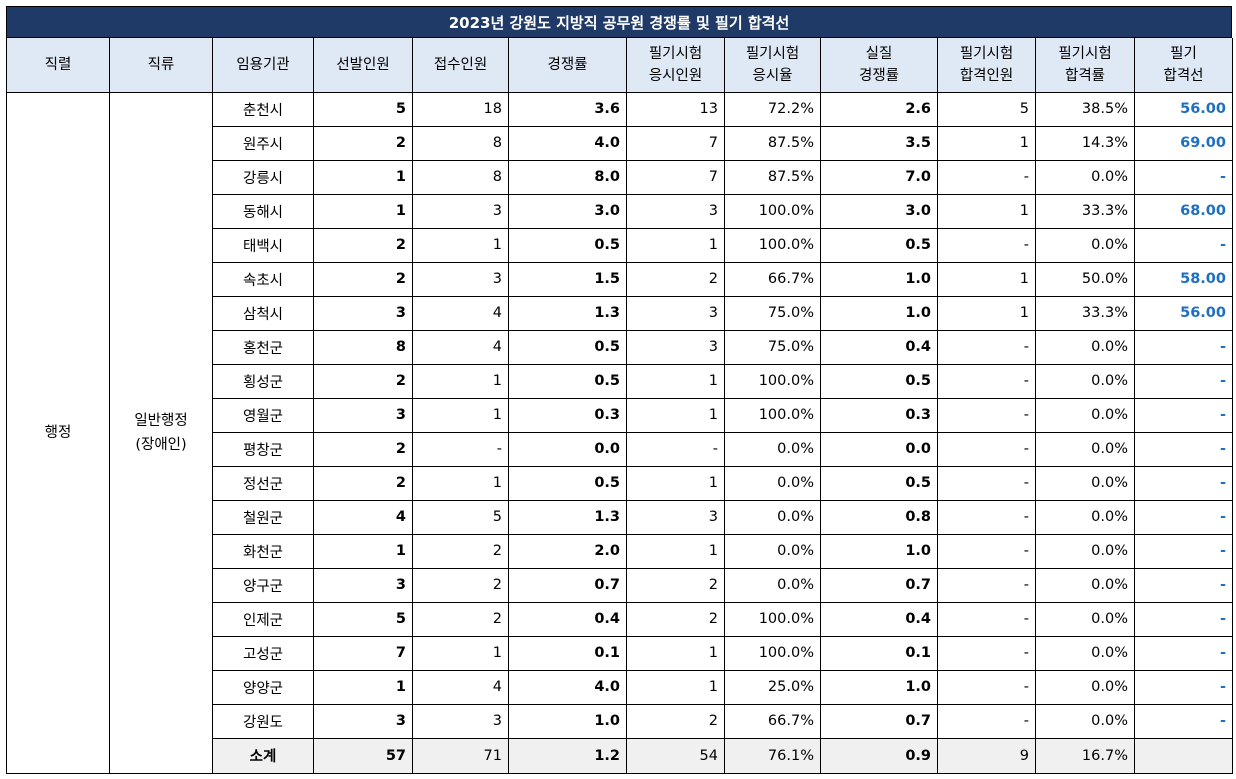 This screenshot has width=1236, height=779. Describe the element at coordinates (263, 313) in the screenshot. I see `agency-cell: 삼척시` at that location.